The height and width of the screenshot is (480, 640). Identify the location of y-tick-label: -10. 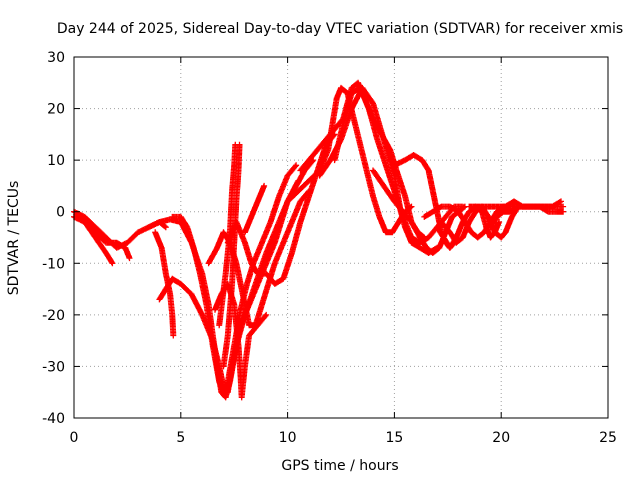
(53, 264).